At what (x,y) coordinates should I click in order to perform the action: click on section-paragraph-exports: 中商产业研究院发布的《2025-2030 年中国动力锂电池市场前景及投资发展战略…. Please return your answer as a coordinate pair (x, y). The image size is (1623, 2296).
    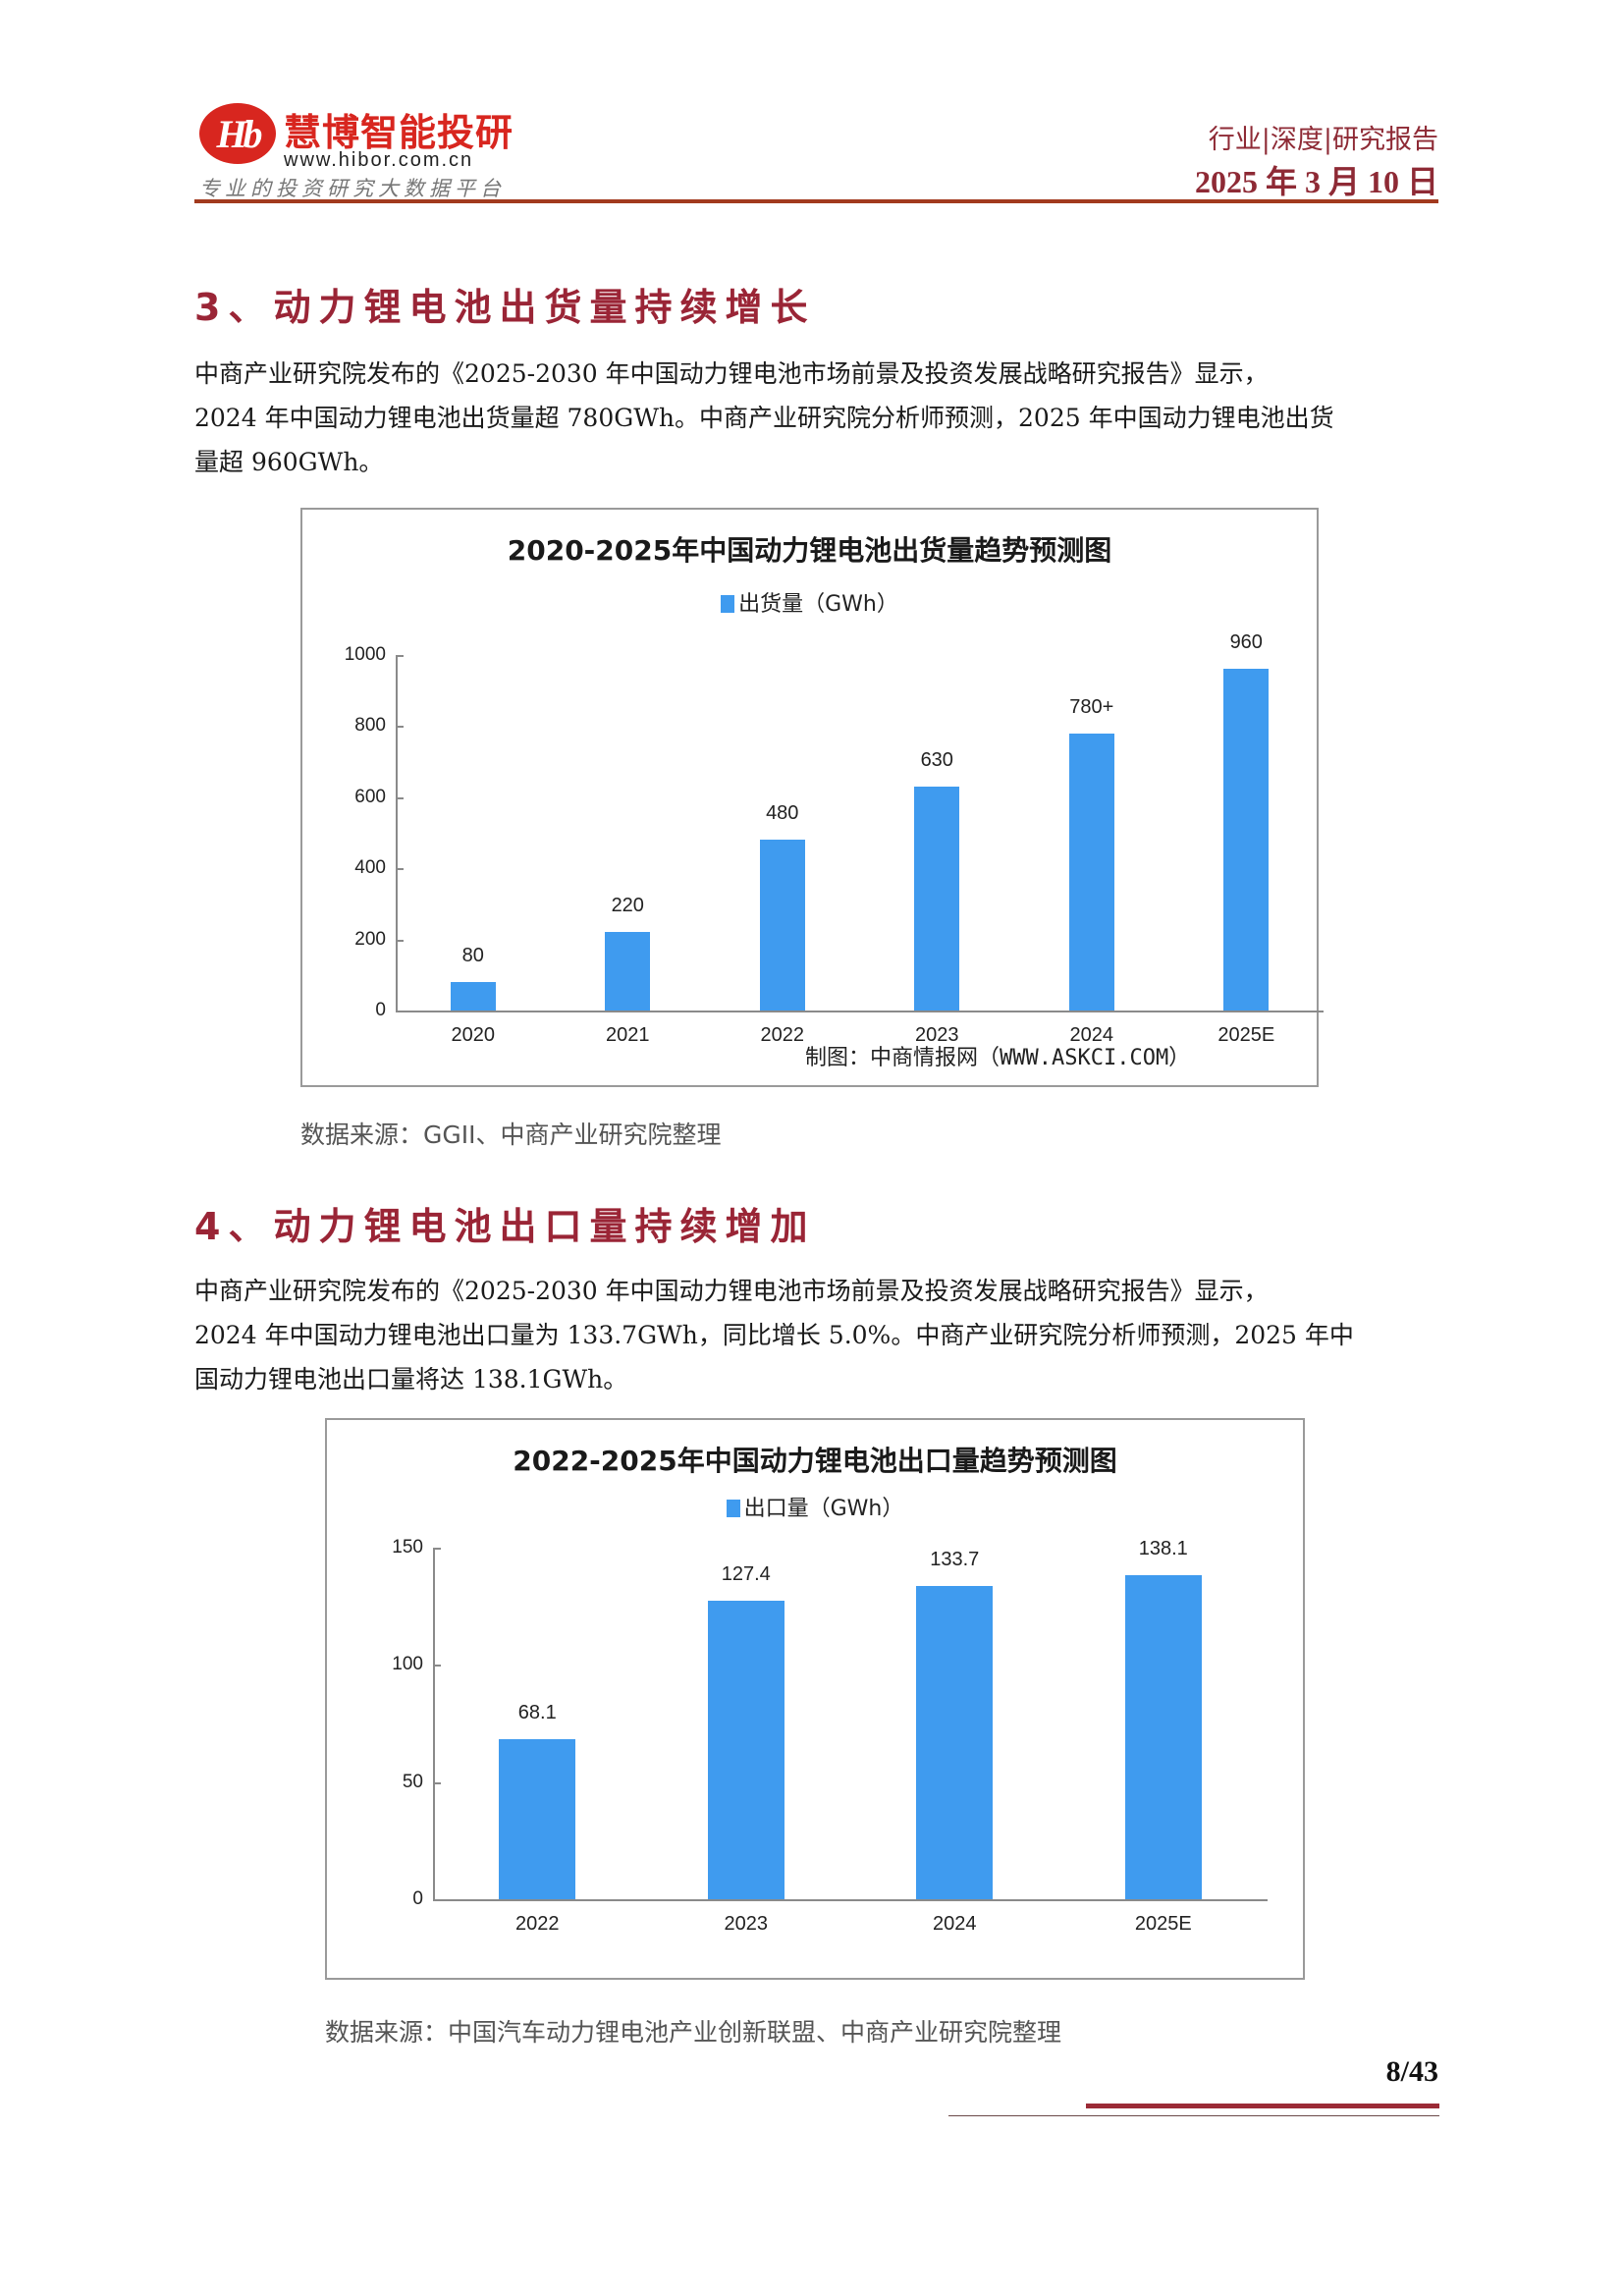
    Looking at the image, I should click on (817, 1335).